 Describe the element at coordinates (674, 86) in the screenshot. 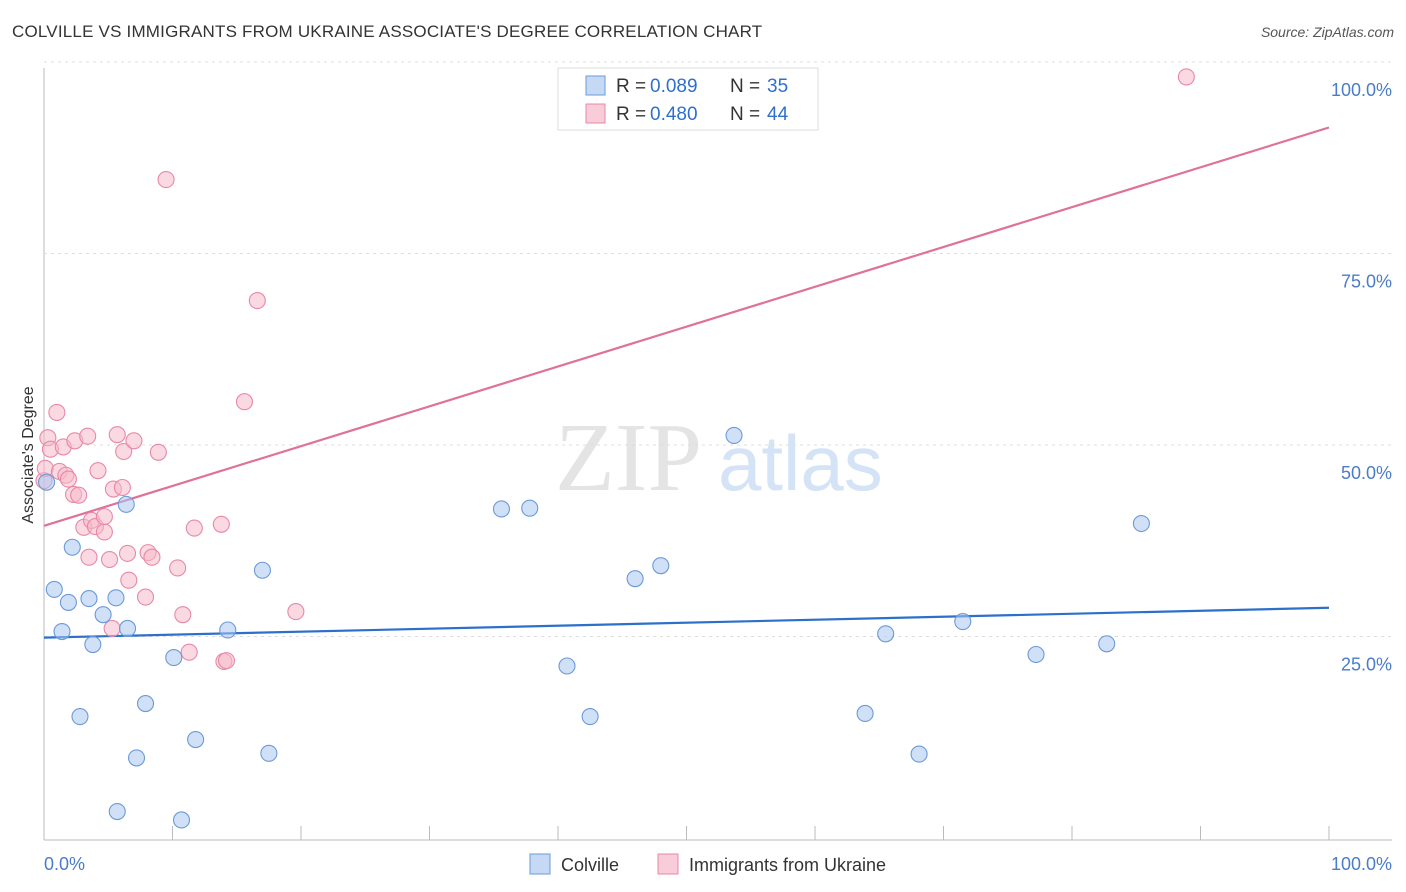

I see `legend-r-value-colville: 0.089` at that location.